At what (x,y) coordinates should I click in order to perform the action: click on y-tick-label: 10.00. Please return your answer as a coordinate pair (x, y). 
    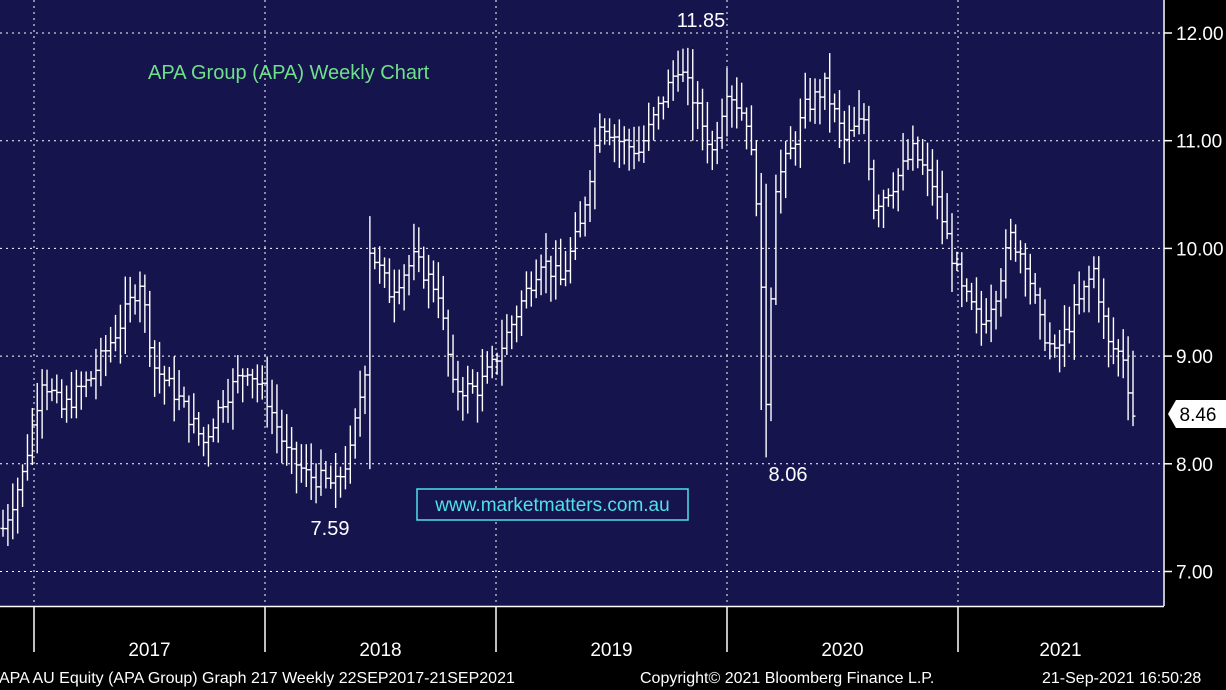
    Looking at the image, I should click on (1200, 249).